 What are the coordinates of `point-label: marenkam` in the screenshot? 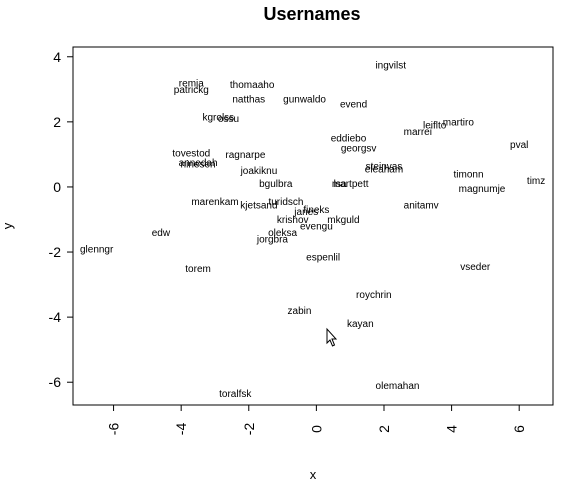 It's located at (214, 202).